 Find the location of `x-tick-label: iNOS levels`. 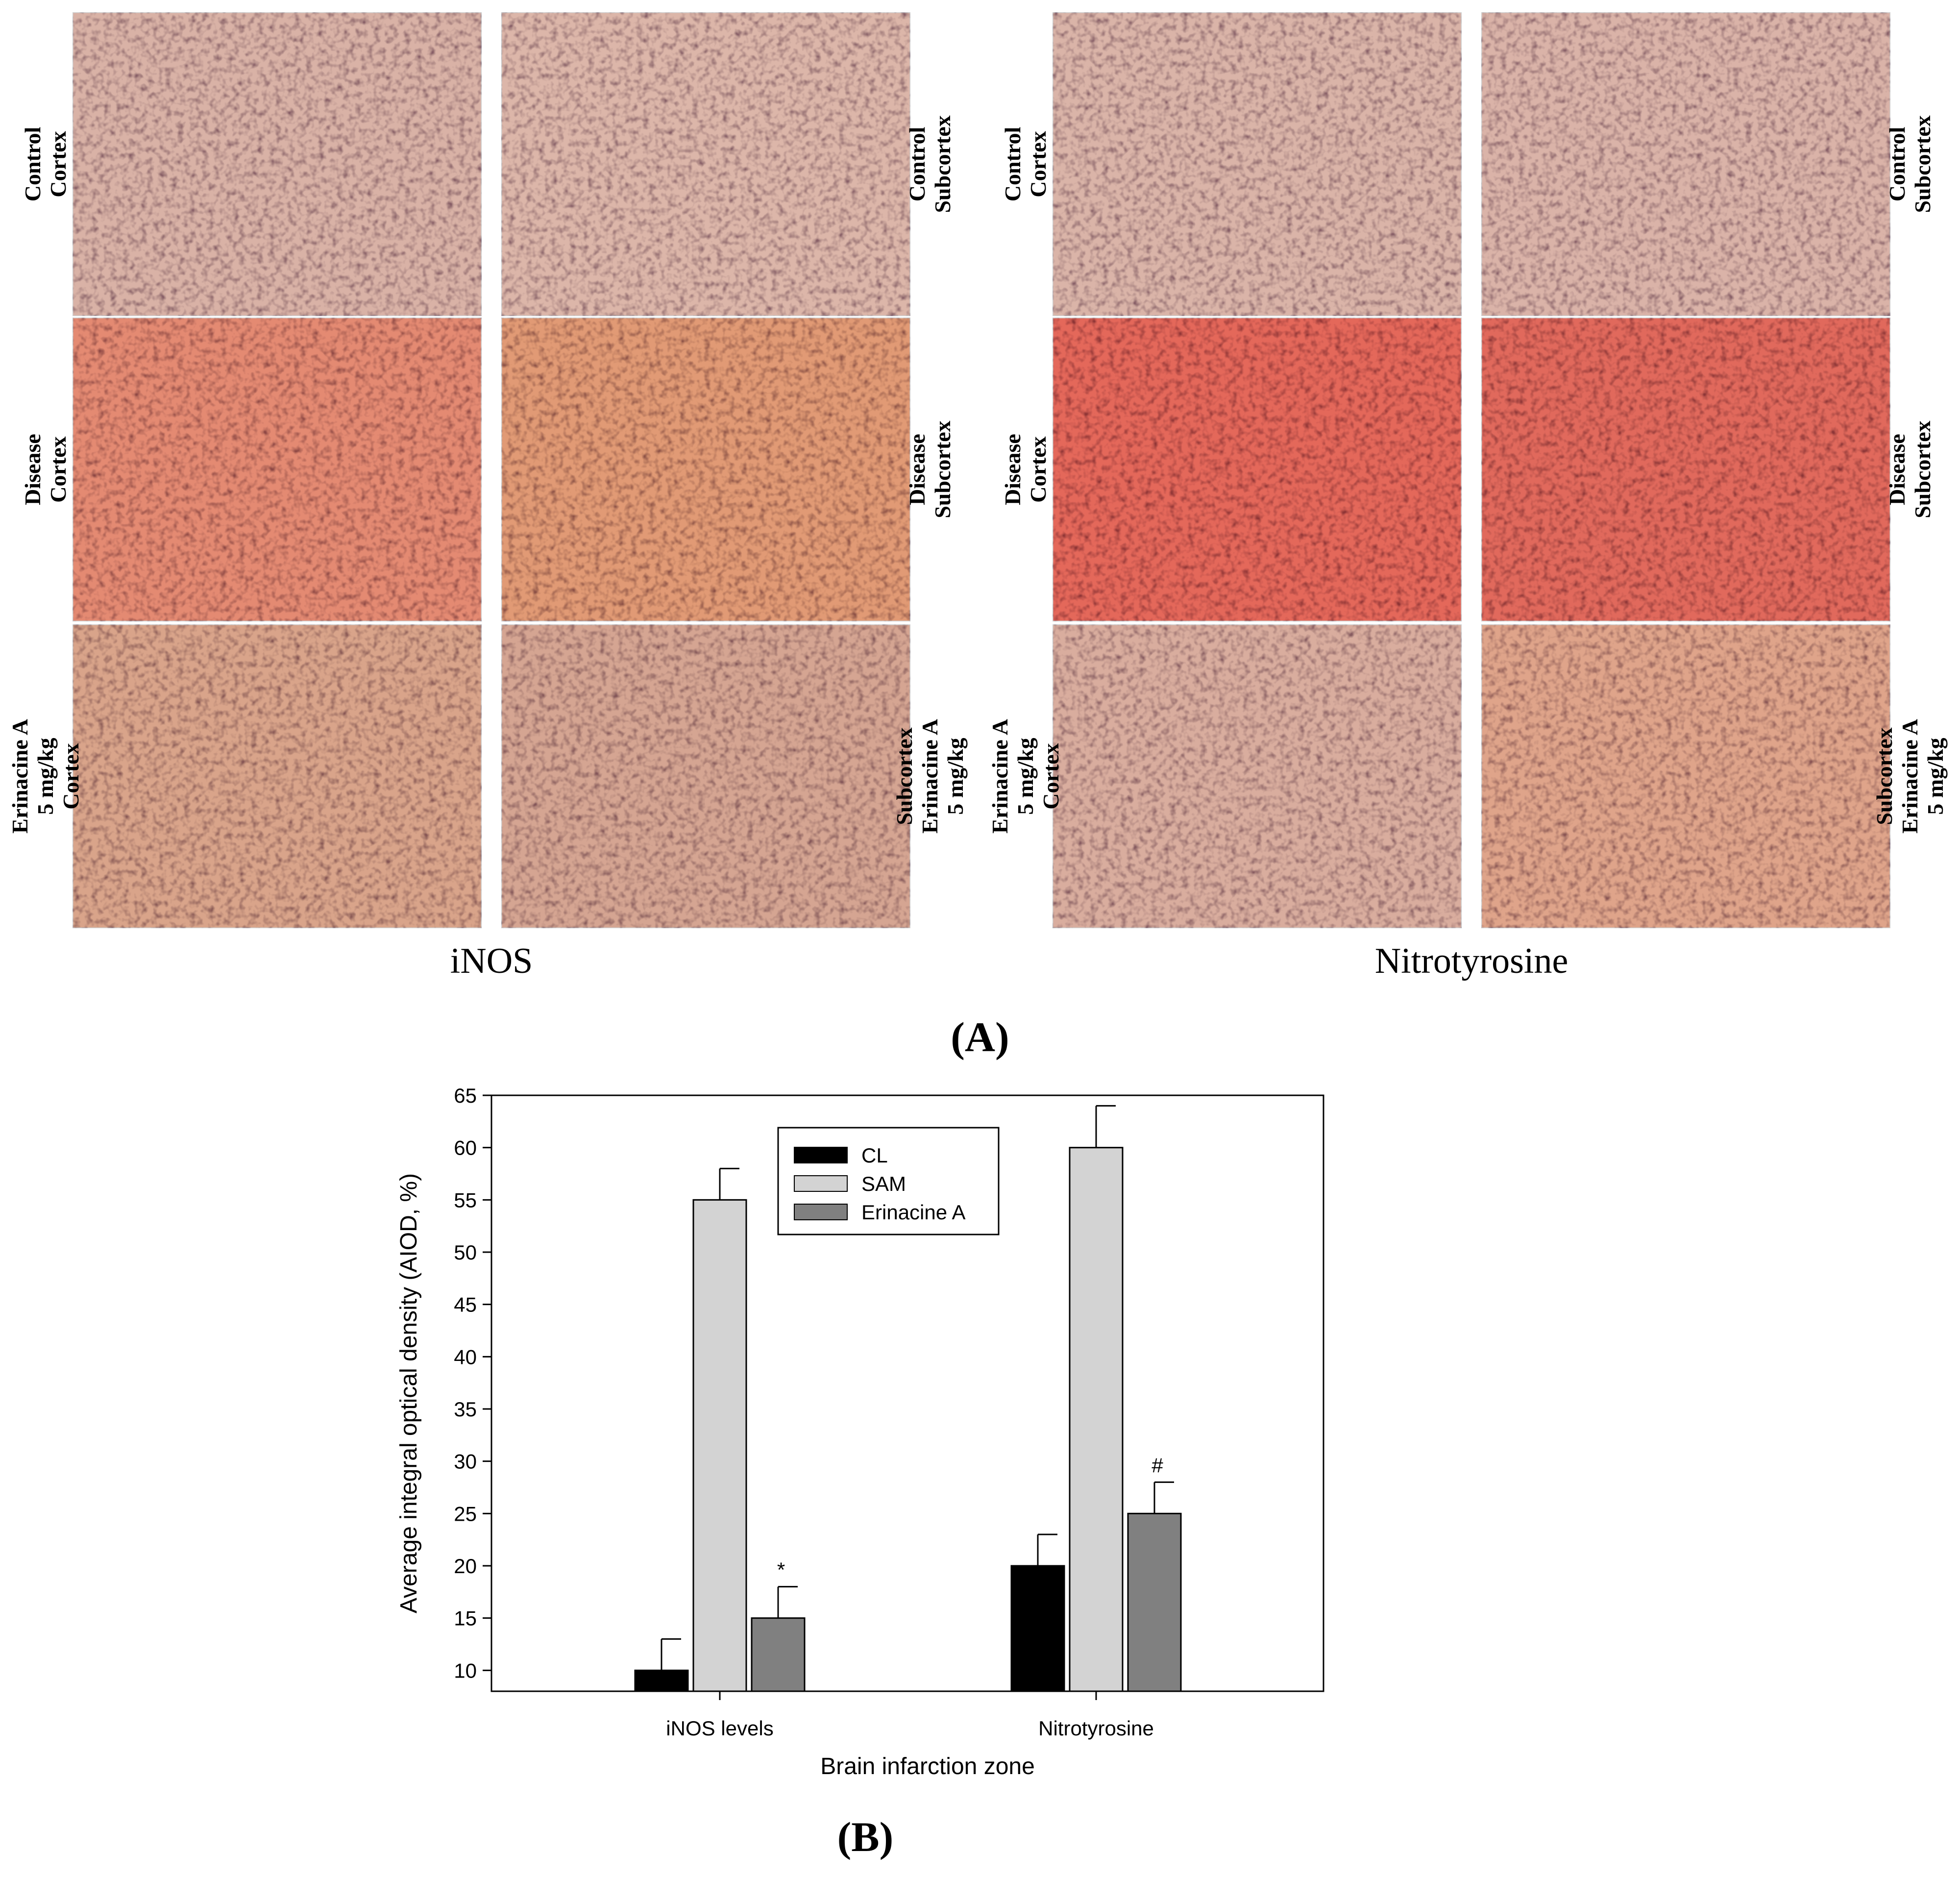

x-tick-label: iNOS levels is located at coordinates (720, 1728).